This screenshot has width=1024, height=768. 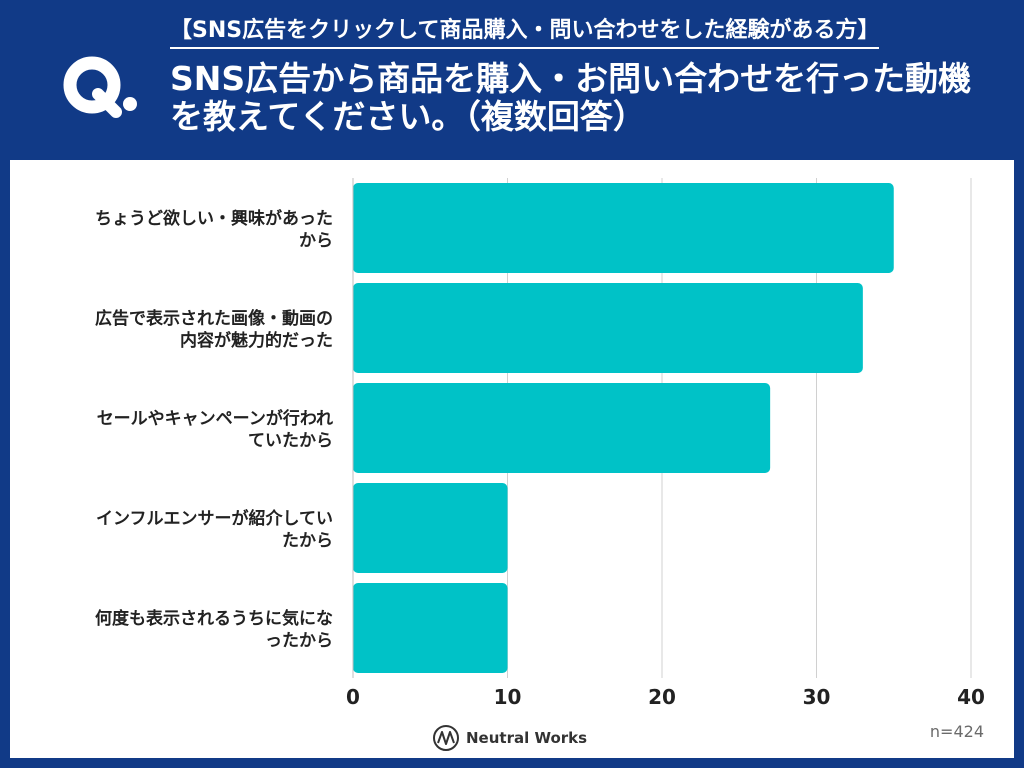 What do you see at coordinates (525, 32) in the screenshot?
I see `question-subtitle: 【SNS広告をクリックして商品購入・問い合わせをした経験がある方】` at bounding box center [525, 32].